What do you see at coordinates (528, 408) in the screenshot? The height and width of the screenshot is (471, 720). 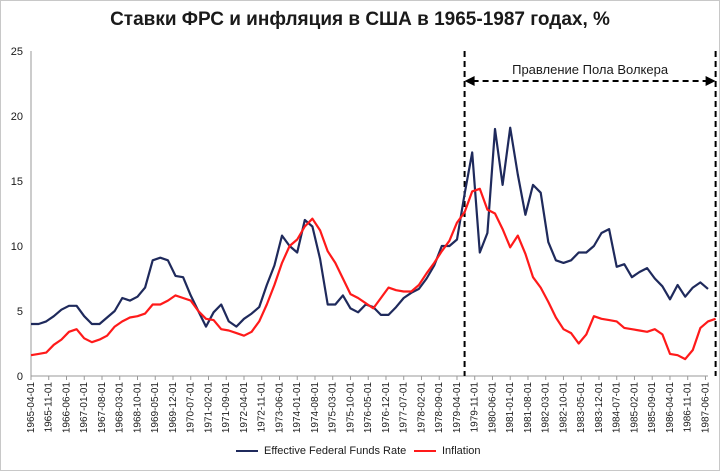 I see `x-tick-label: 1981-08-01` at bounding box center [528, 408].